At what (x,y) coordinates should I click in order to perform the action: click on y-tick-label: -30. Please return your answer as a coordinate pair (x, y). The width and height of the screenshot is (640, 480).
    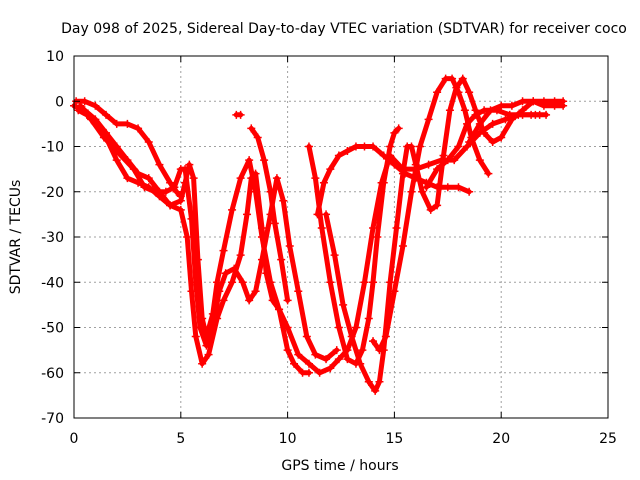
    Looking at the image, I should click on (52, 238).